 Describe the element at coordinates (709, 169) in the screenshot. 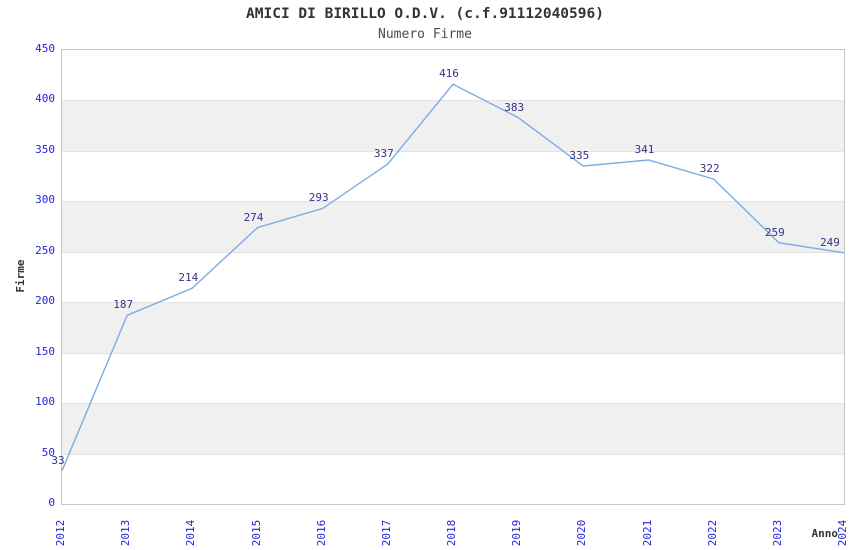

I see `data-label: 322` at that location.